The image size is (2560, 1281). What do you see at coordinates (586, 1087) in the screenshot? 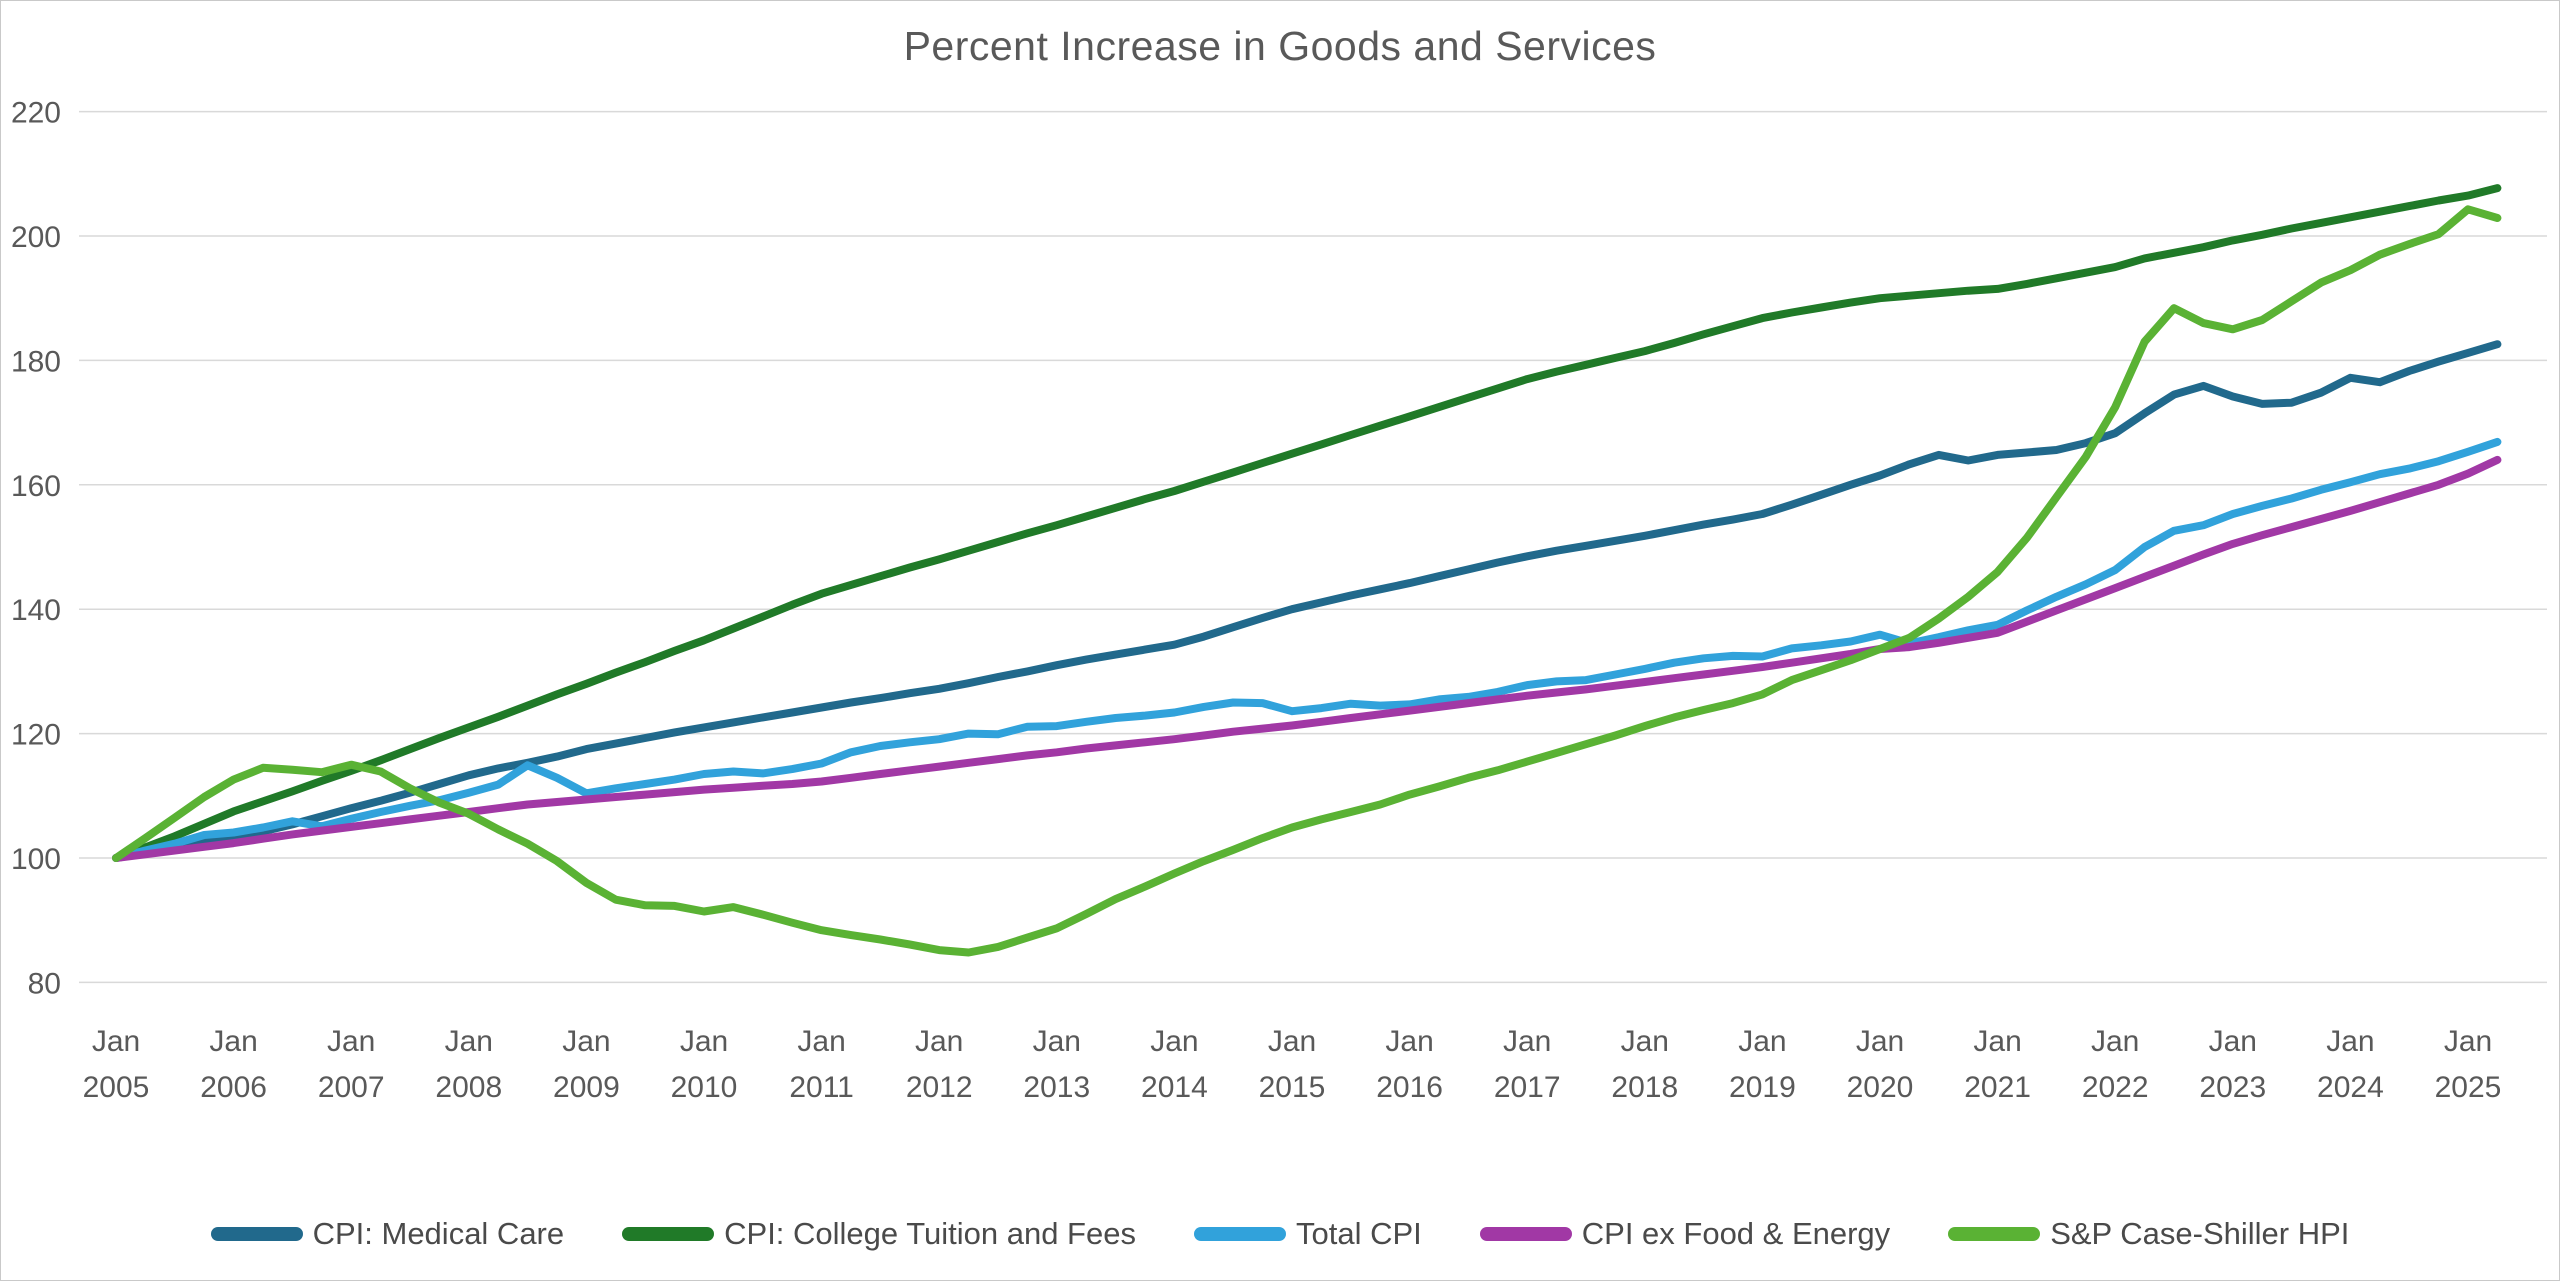
I see `x-axis-year-label-2009: 2009` at bounding box center [586, 1087].